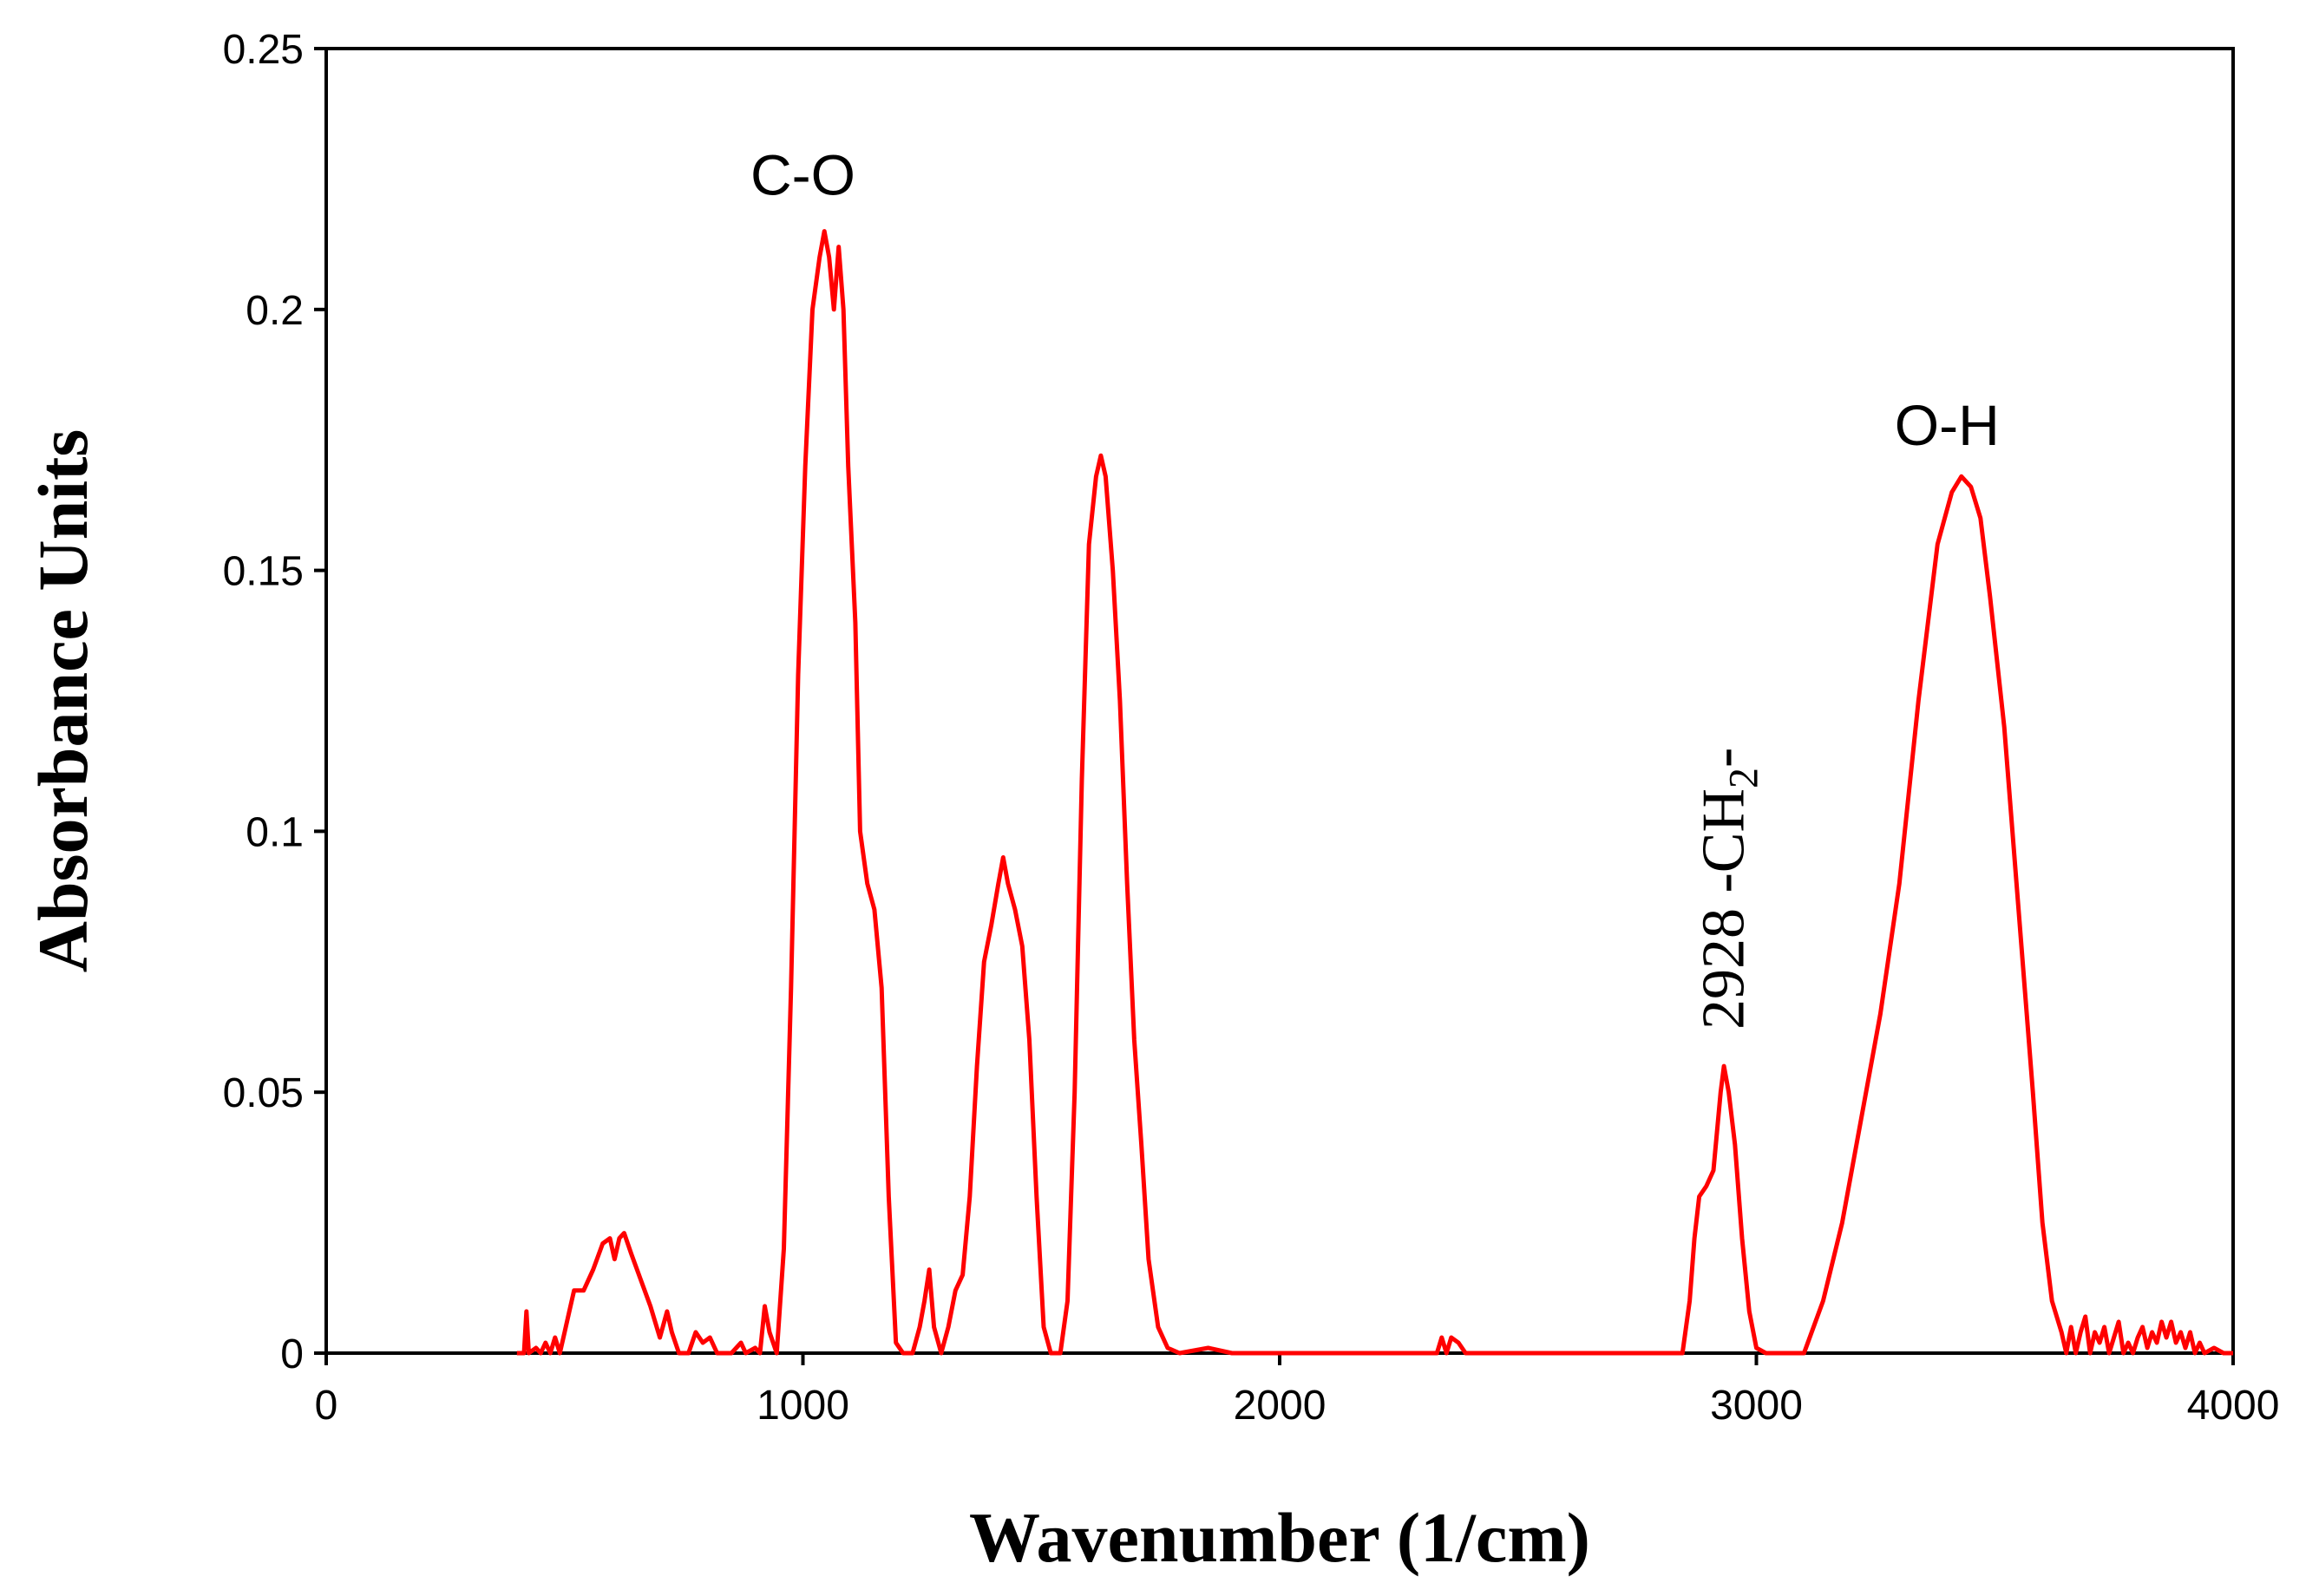  What do you see at coordinates (263, 50) in the screenshot?
I see `y-tick-label: 0.25` at bounding box center [263, 50].